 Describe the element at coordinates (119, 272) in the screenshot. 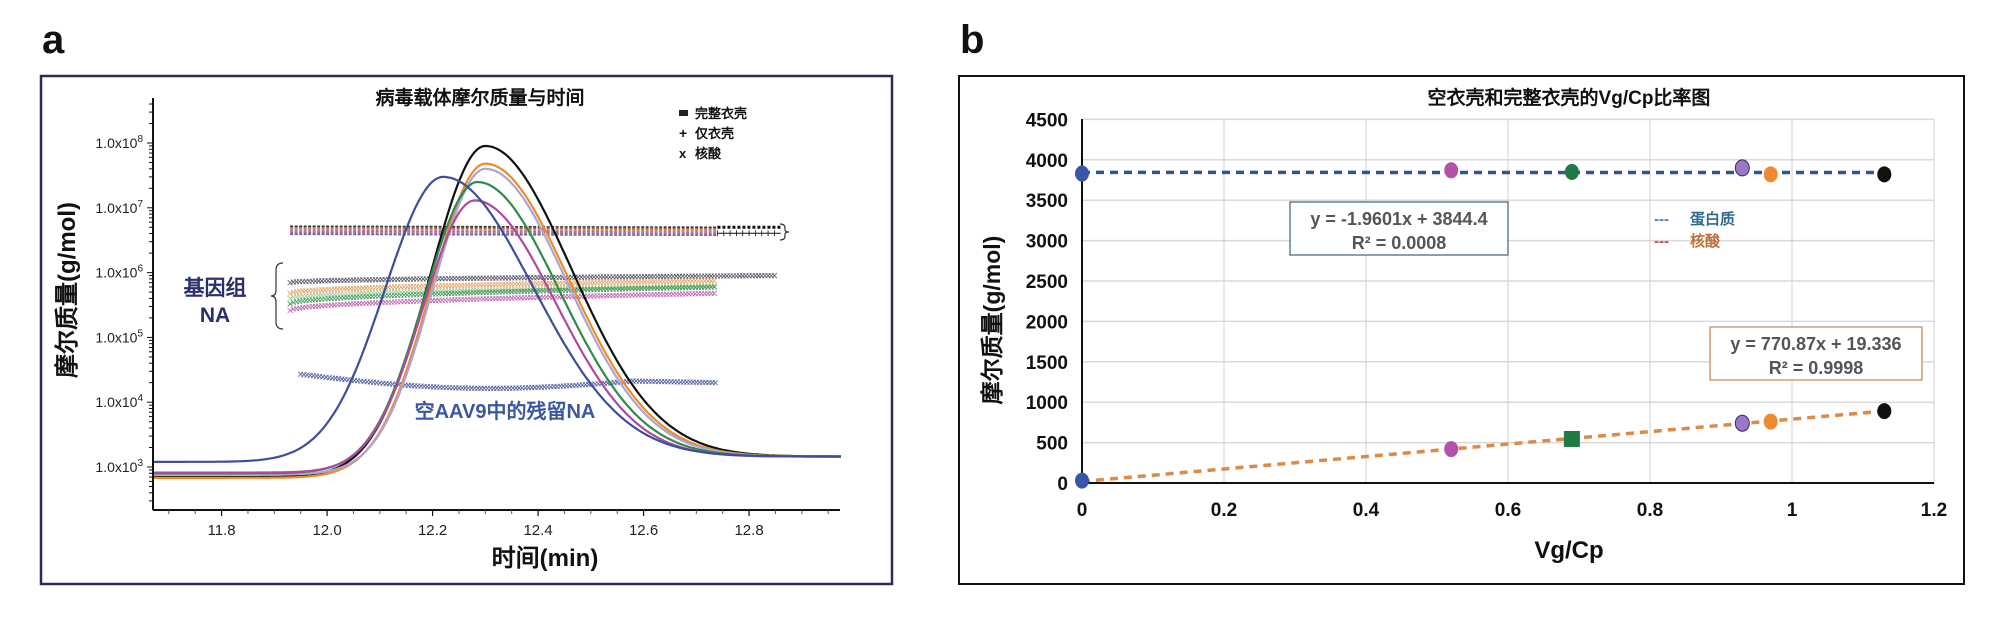

I see `a-y-tick-label: 1.0x106` at that location.